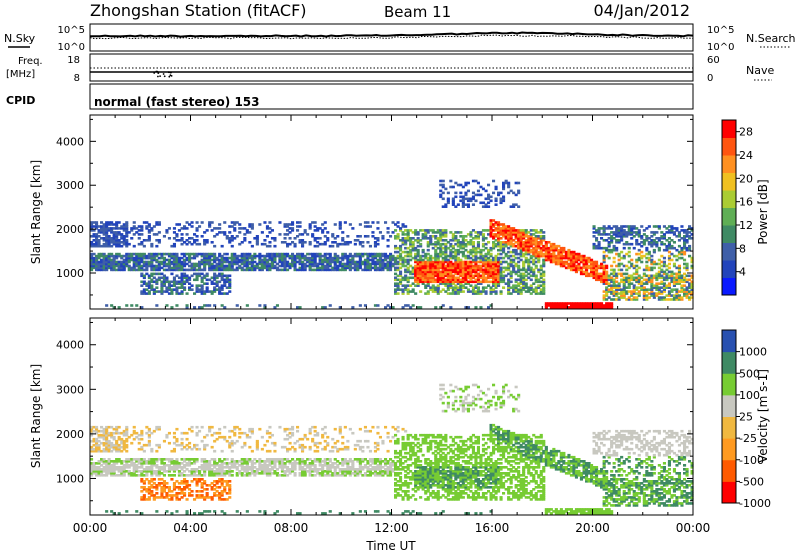 This screenshot has height=558, width=800. What do you see at coordinates (177, 102) in the screenshot?
I see `cpid-mode-text: normal (fast stereo) 153` at bounding box center [177, 102].